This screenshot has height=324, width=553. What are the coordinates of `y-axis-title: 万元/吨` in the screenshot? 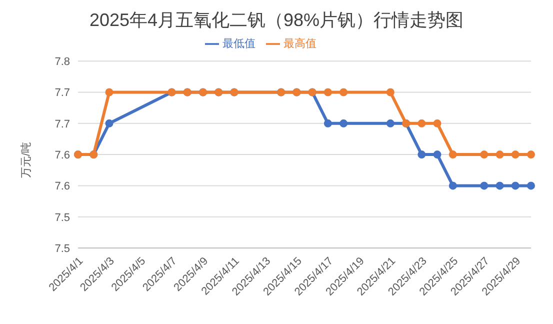 It's located at (27, 160).